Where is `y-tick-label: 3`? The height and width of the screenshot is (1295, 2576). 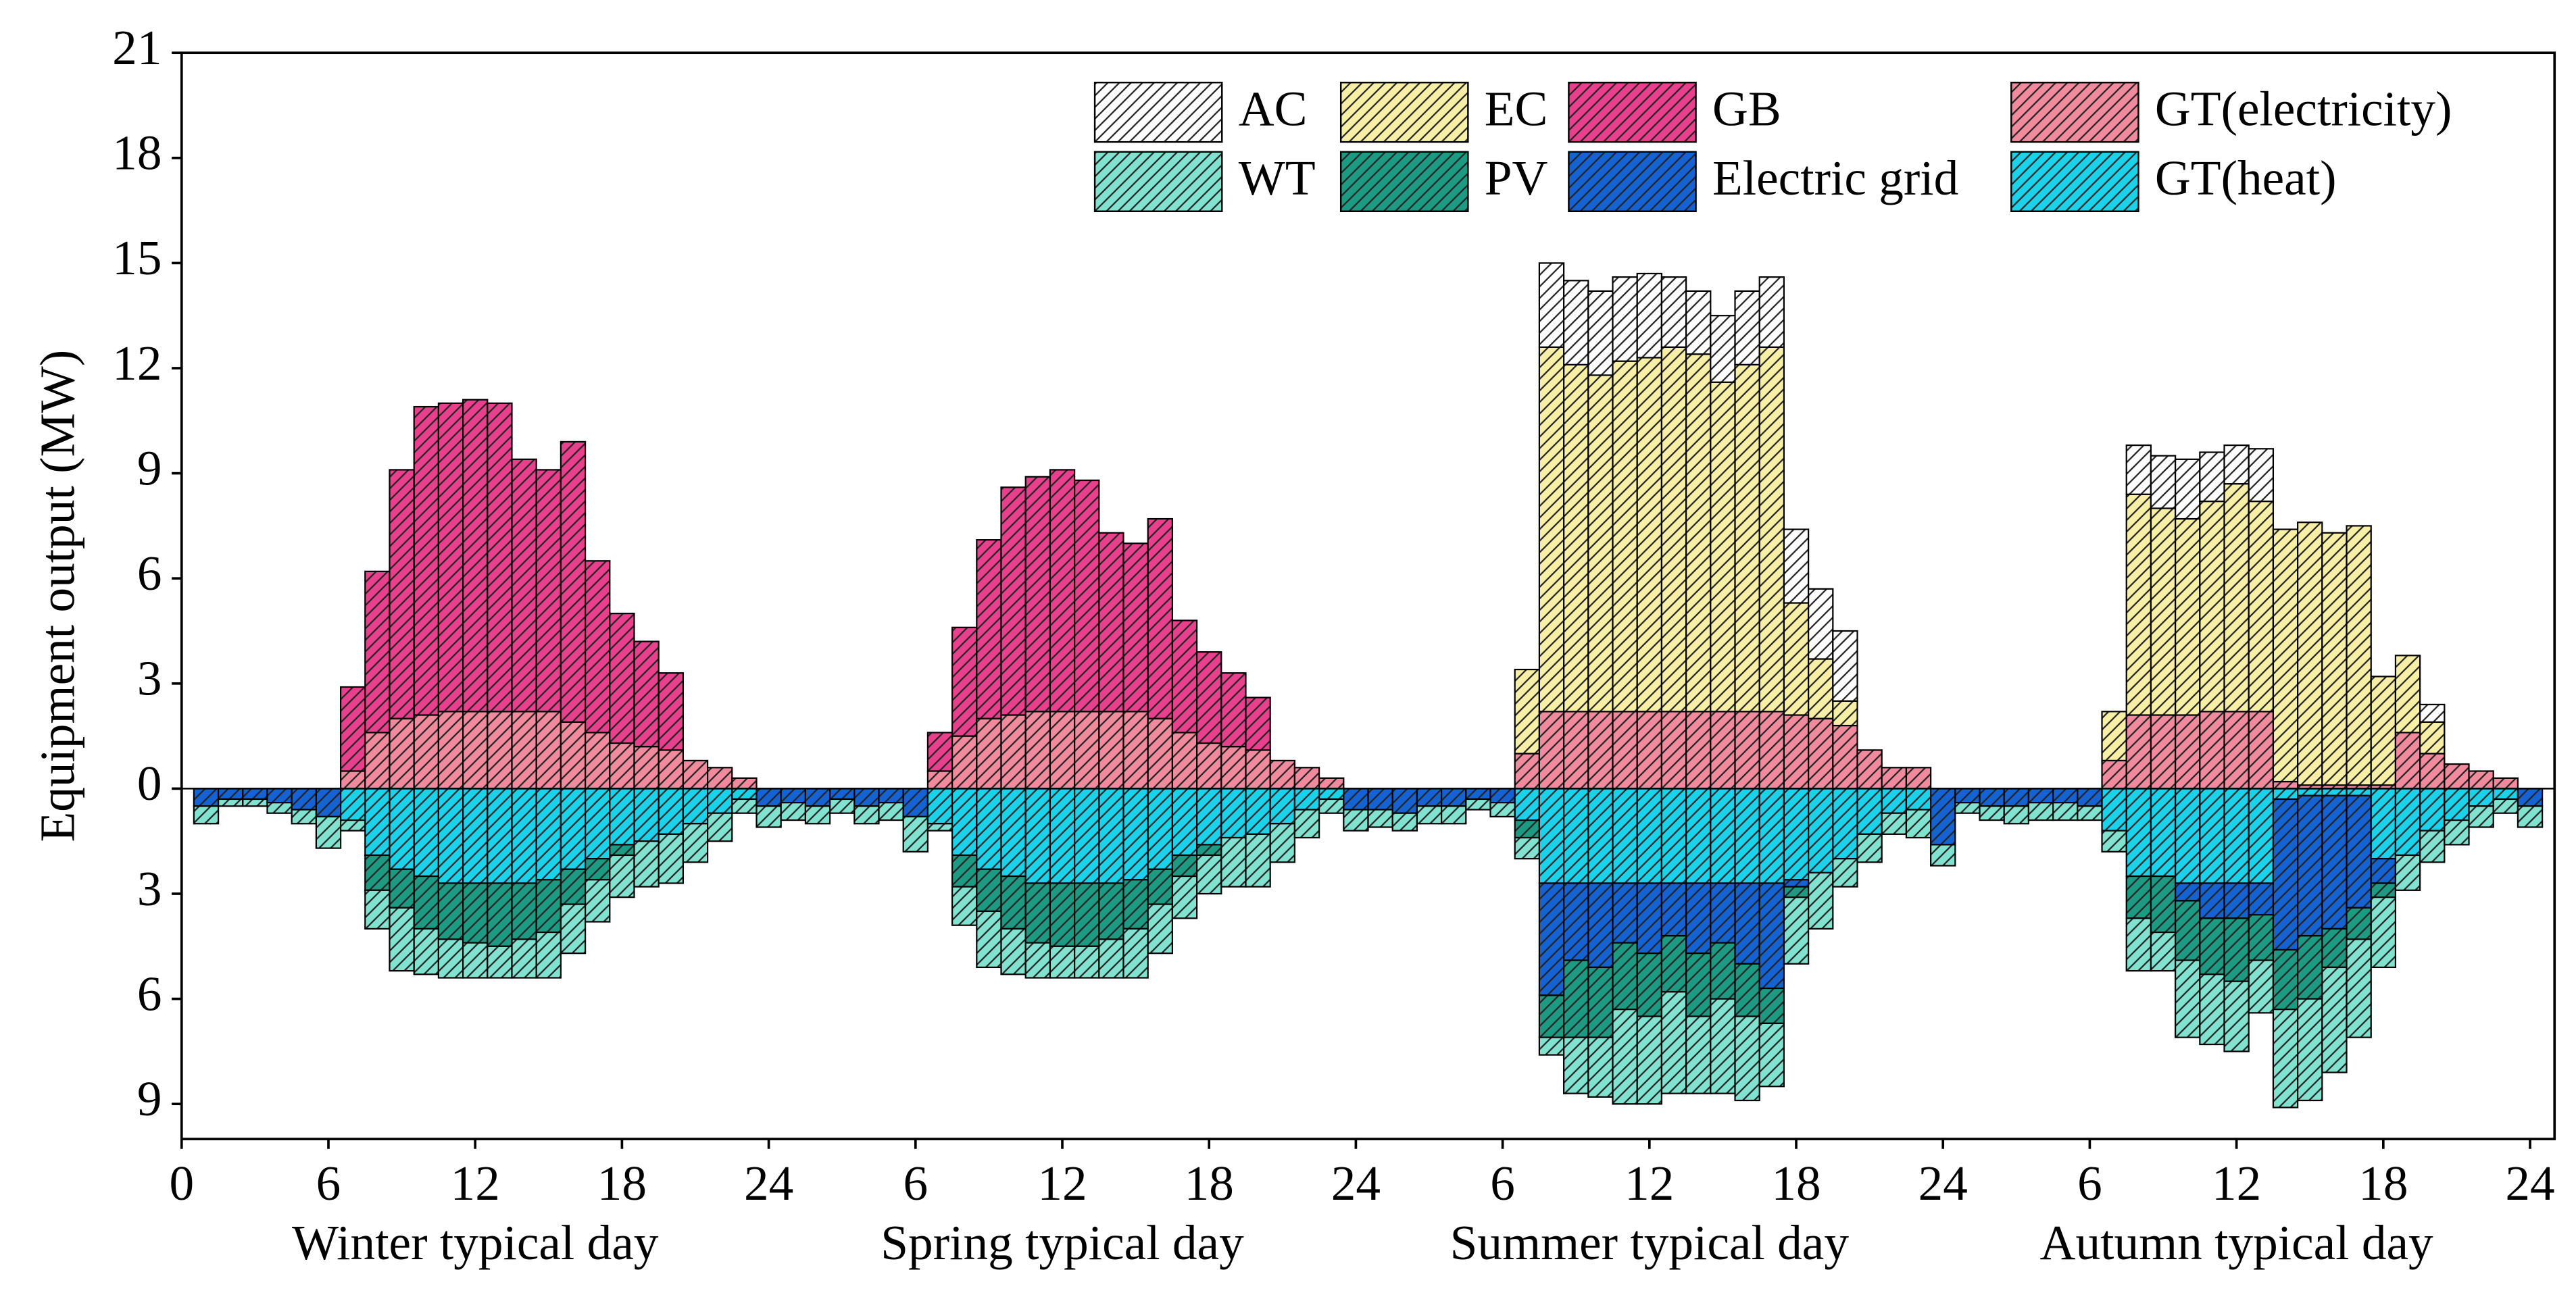
y-tick-label: 3 is located at coordinates (149, 679).